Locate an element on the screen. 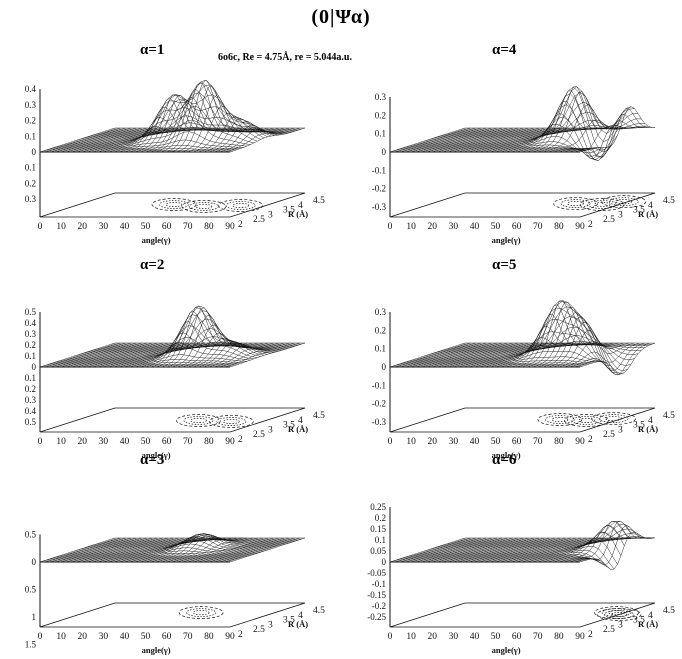  x-tick-label: 40 is located at coordinates (475, 442).